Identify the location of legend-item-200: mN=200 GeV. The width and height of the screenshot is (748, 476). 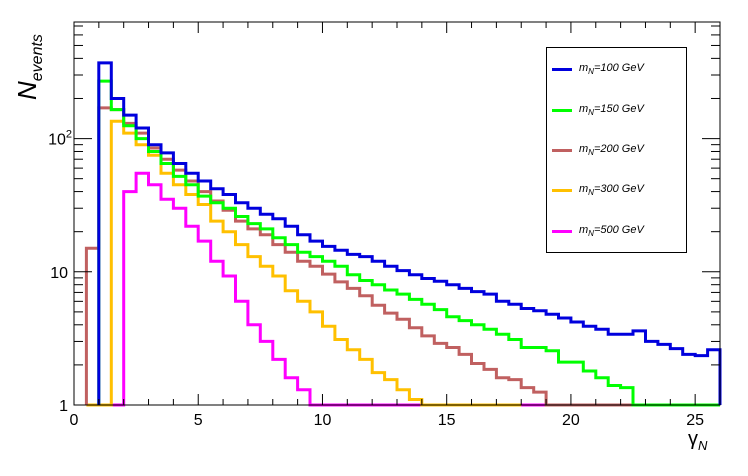
(598, 150).